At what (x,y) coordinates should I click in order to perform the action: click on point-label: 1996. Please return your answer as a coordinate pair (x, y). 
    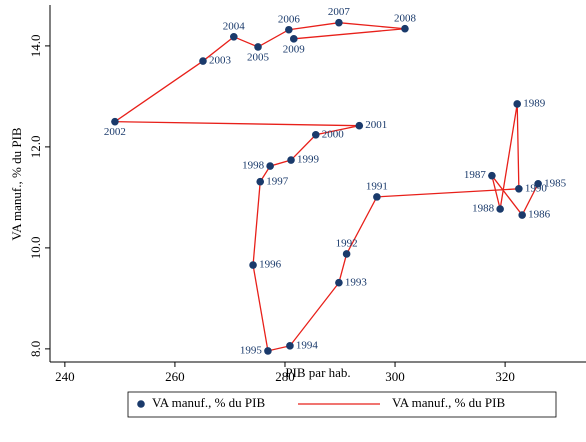
    Looking at the image, I should click on (270, 265).